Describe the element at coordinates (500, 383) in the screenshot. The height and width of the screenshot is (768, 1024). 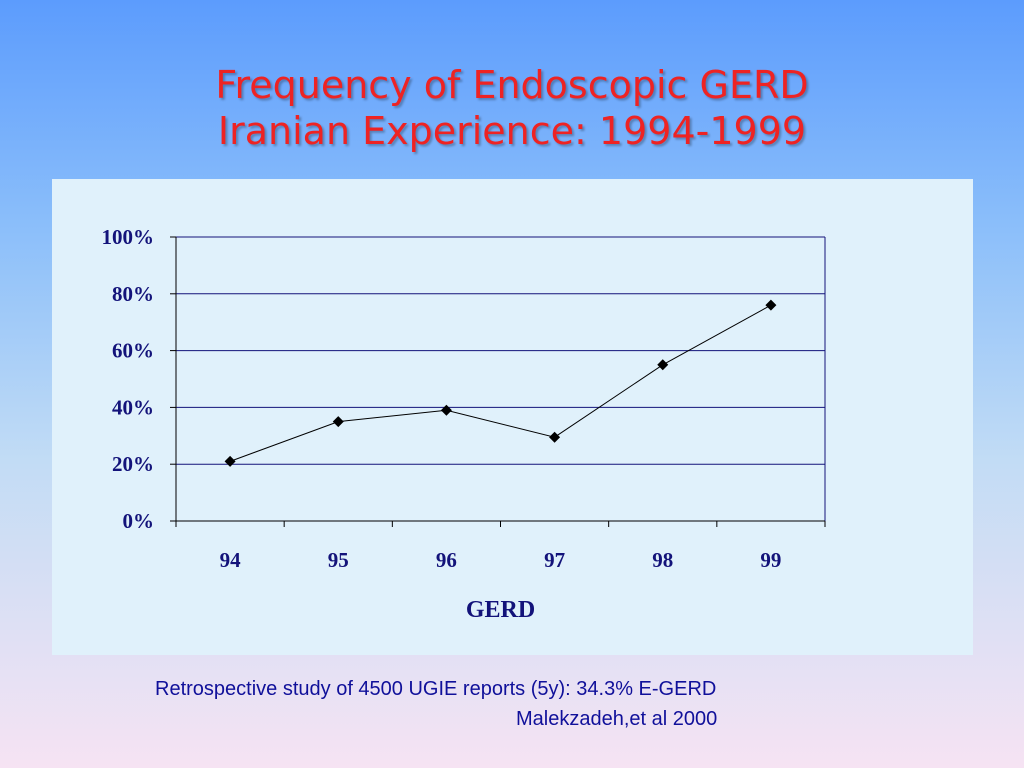
I see `series-line` at that location.